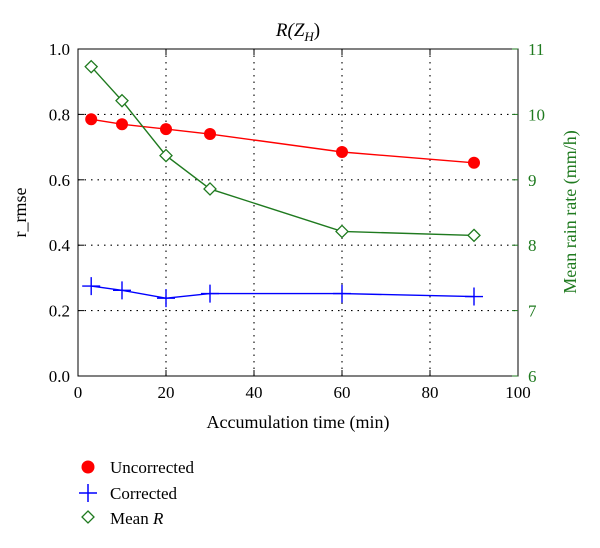 This screenshot has height=548, width=600. I want to click on y2-tick-label: 11, so click(536, 49).